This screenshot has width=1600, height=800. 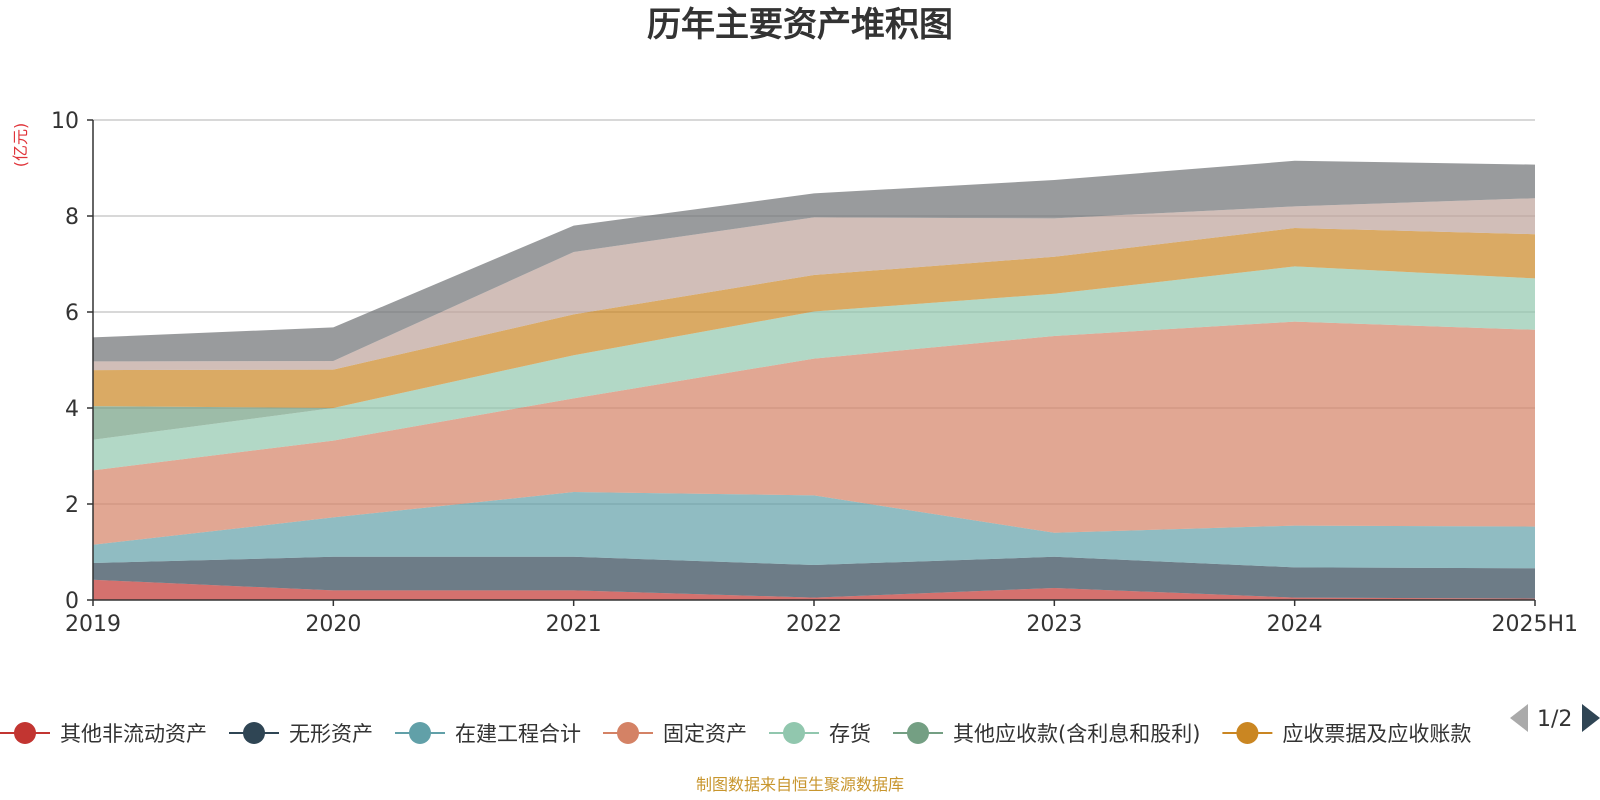 I want to click on y-tick-label: 2, so click(x=72, y=505).